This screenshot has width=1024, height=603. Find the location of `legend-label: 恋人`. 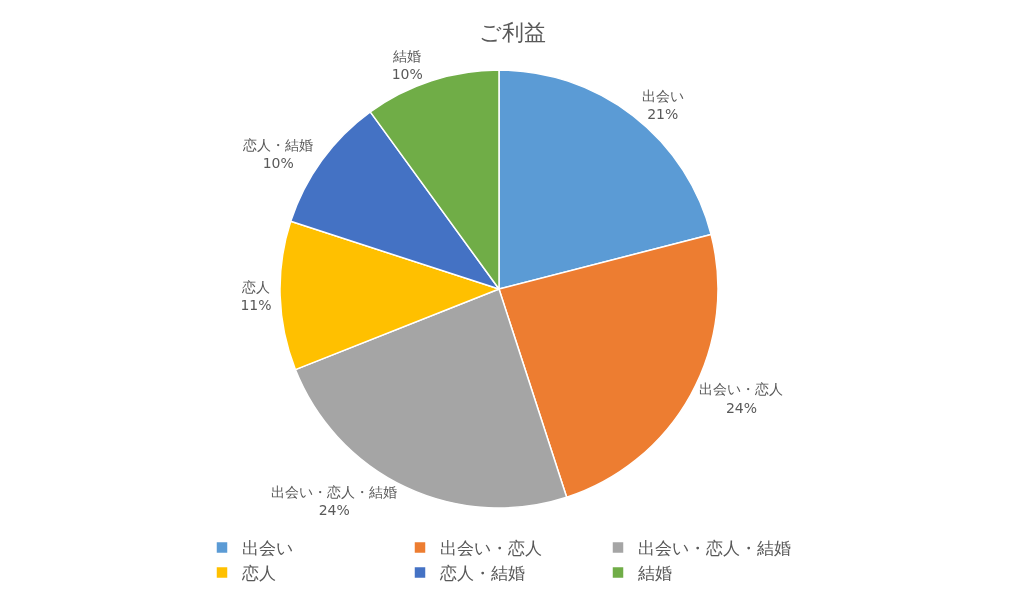

legend-label: 恋人 is located at coordinates (258, 573).